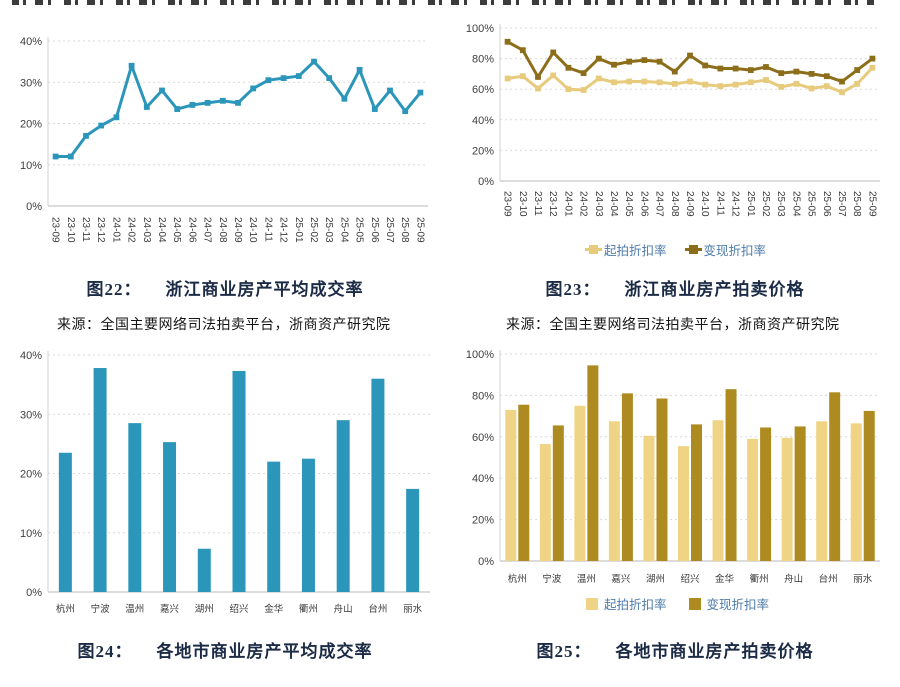 This screenshot has width=900, height=687. What do you see at coordinates (573, 289) in the screenshot?
I see `fig23-caption-label: 图23：` at bounding box center [573, 289].